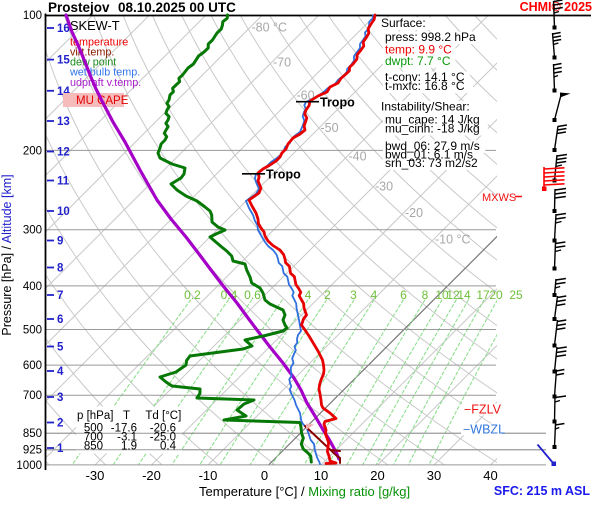  What do you see at coordinates (126, 416) in the screenshot?
I see `svg-text: T` at bounding box center [126, 416].